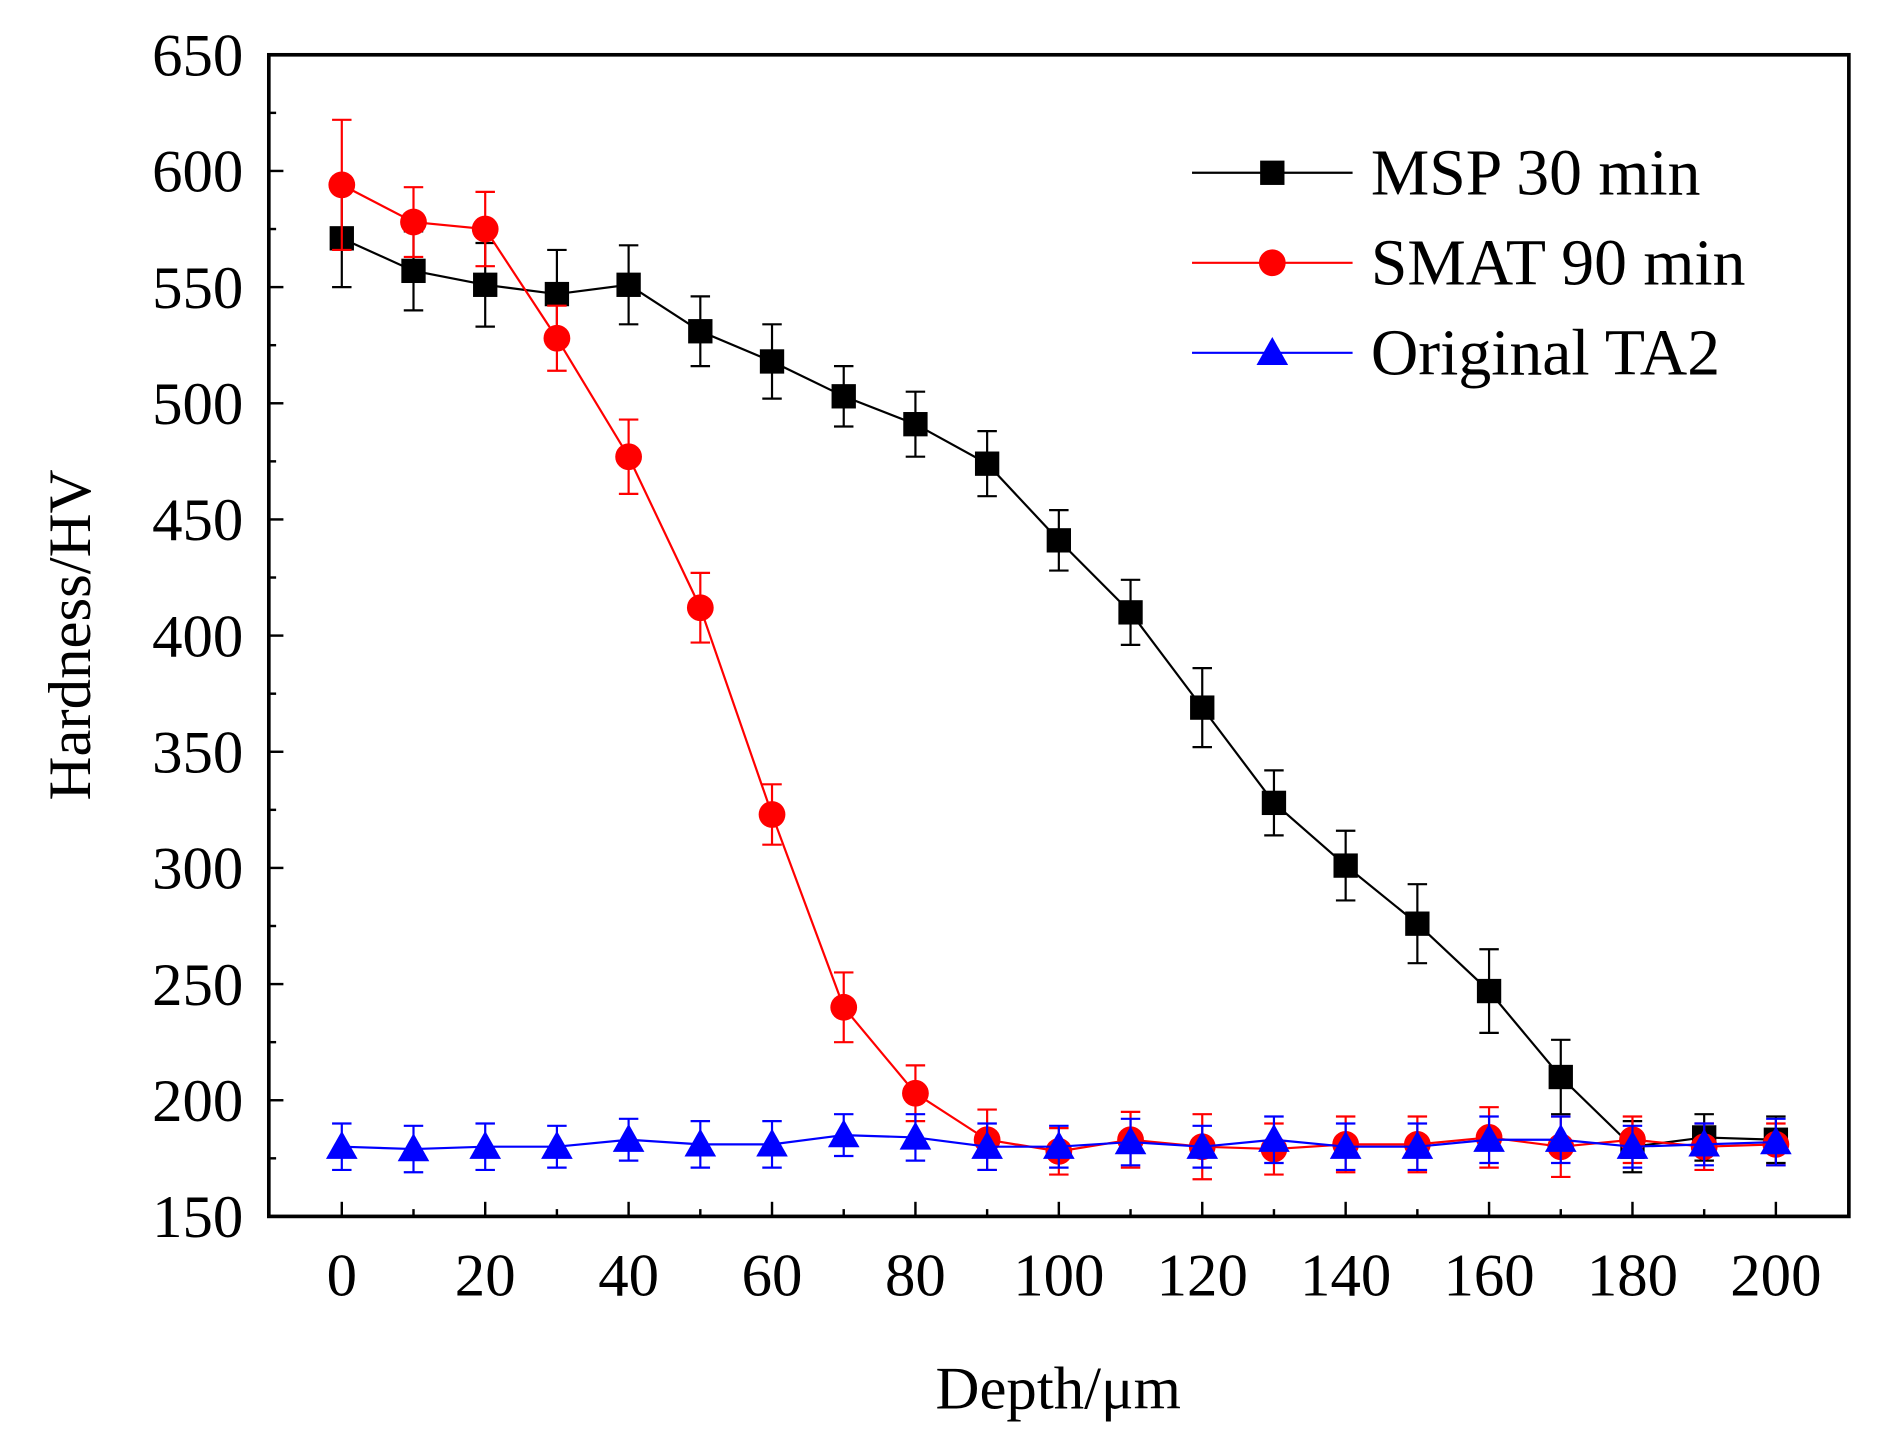 Image resolution: width=1889 pixels, height=1450 pixels. I want to click on x-tick-label: 20, so click(485, 1275).